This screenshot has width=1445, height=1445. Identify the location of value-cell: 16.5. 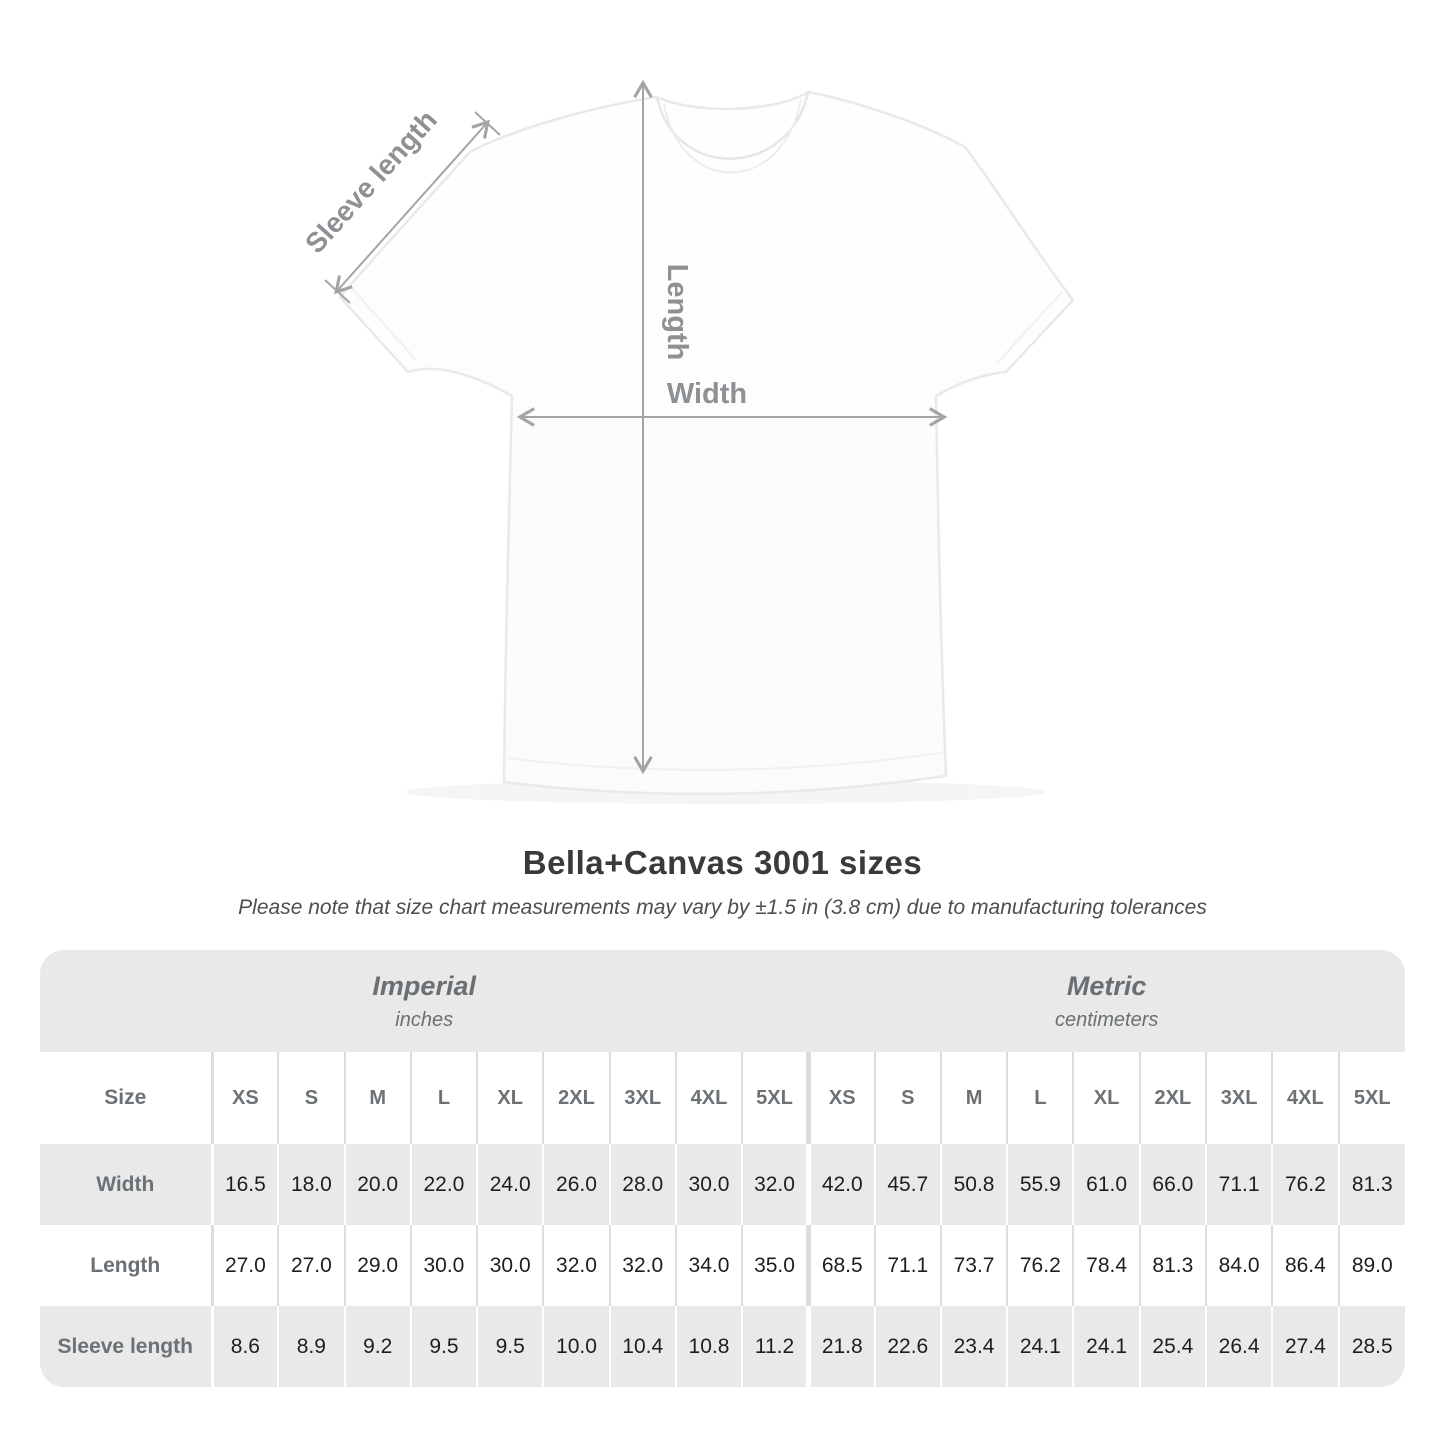
(244, 1184).